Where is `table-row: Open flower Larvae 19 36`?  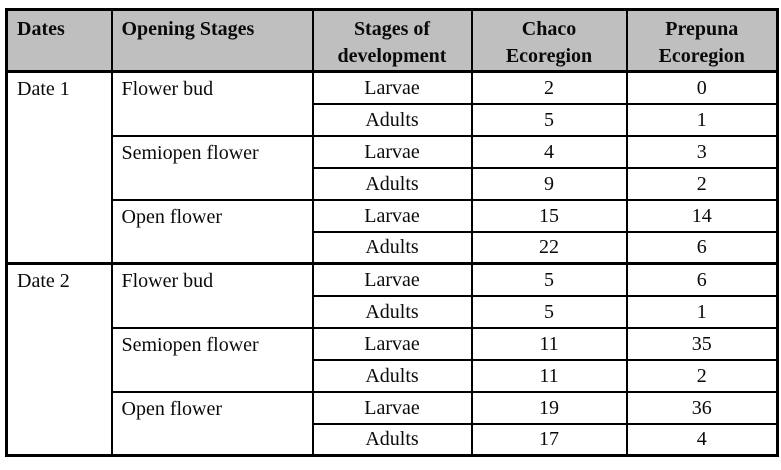 table-row: Open flower Larvae 19 36 is located at coordinates (393, 423).